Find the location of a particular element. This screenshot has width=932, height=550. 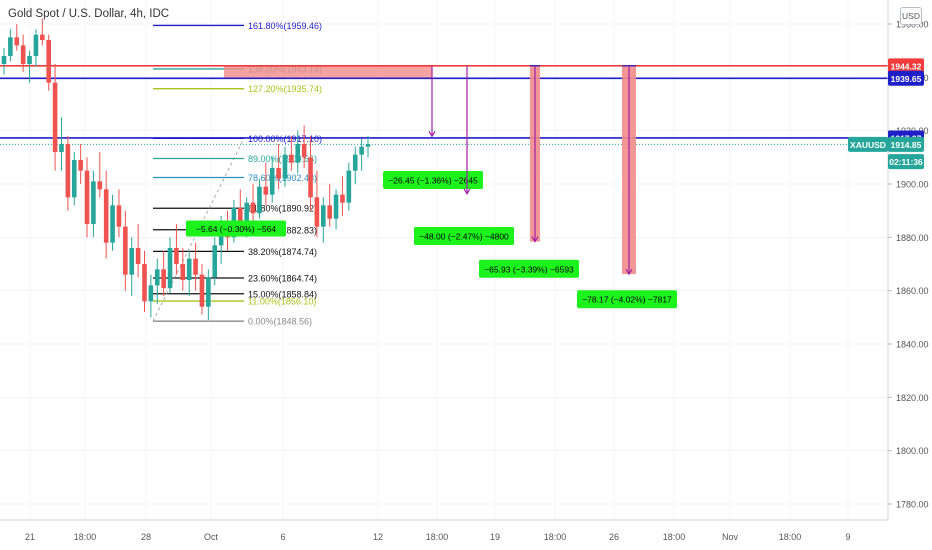

horizontal-lines is located at coordinates (444, 105).